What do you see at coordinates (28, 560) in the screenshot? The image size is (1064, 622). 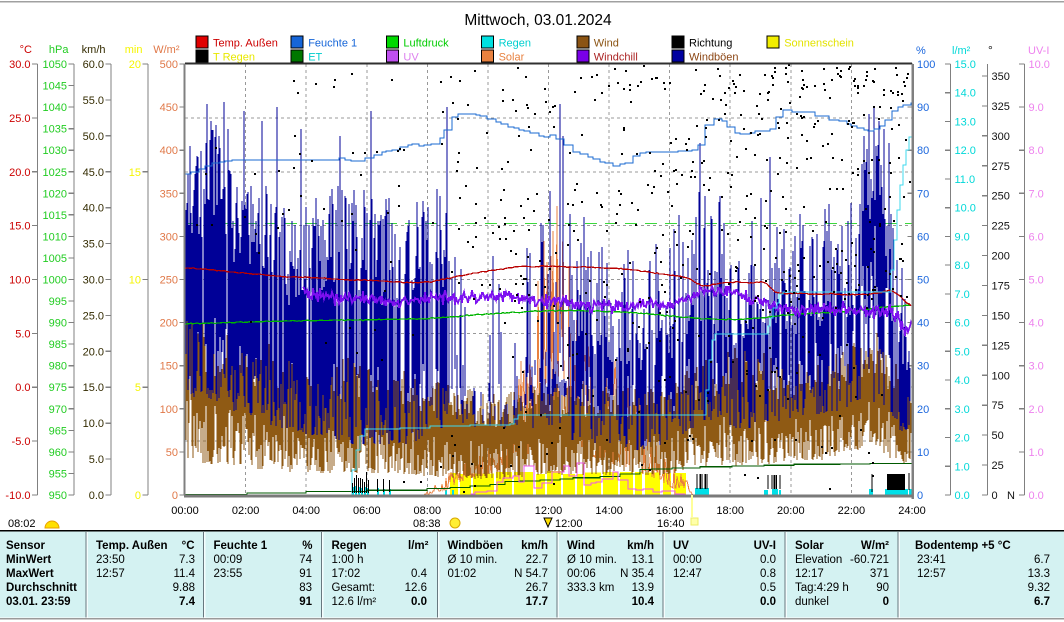 I see `svg-text: MinWert` at bounding box center [28, 560].